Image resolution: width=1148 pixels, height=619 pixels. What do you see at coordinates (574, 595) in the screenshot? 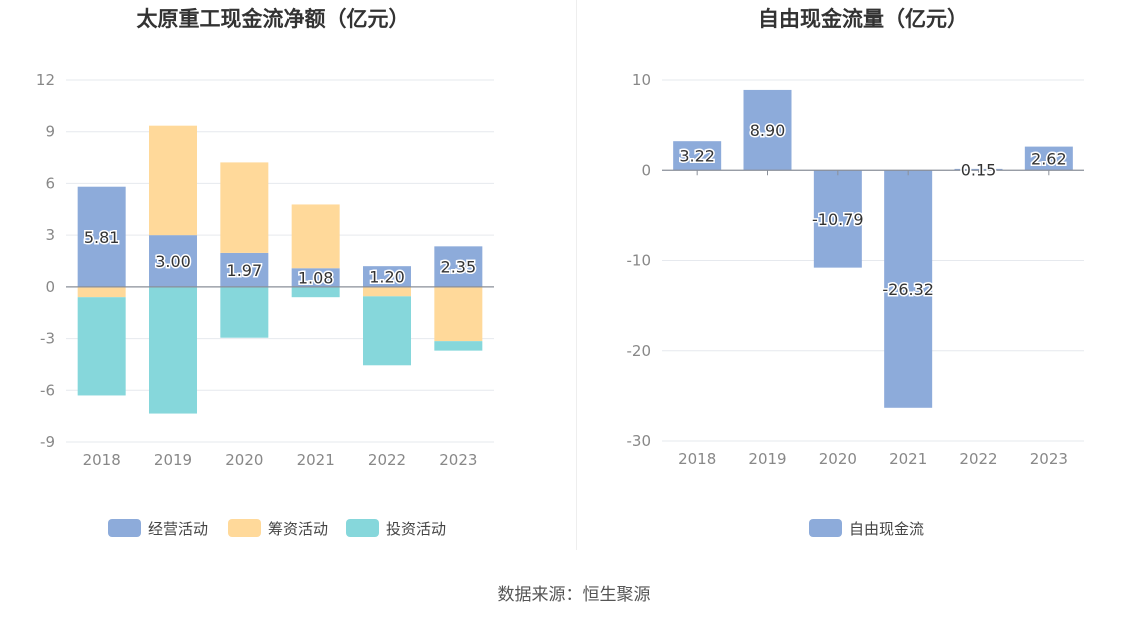
I see `data-source: 数据来源：恒生聚源` at bounding box center [574, 595].